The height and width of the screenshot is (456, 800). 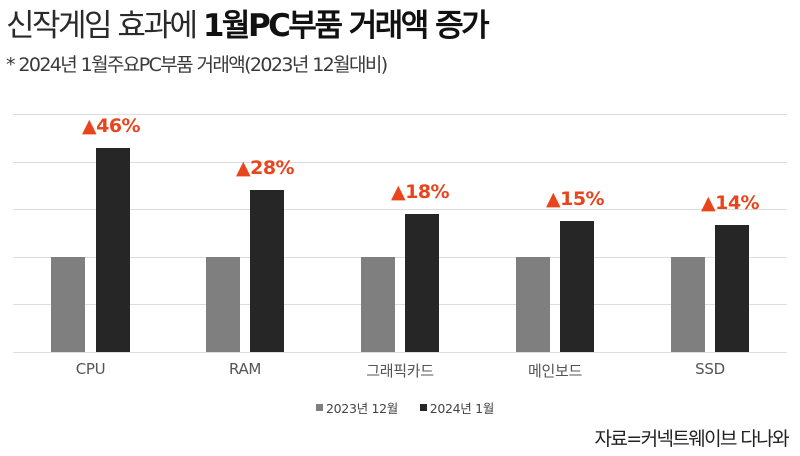 I want to click on increase-label: ▲46%, so click(x=111, y=126).